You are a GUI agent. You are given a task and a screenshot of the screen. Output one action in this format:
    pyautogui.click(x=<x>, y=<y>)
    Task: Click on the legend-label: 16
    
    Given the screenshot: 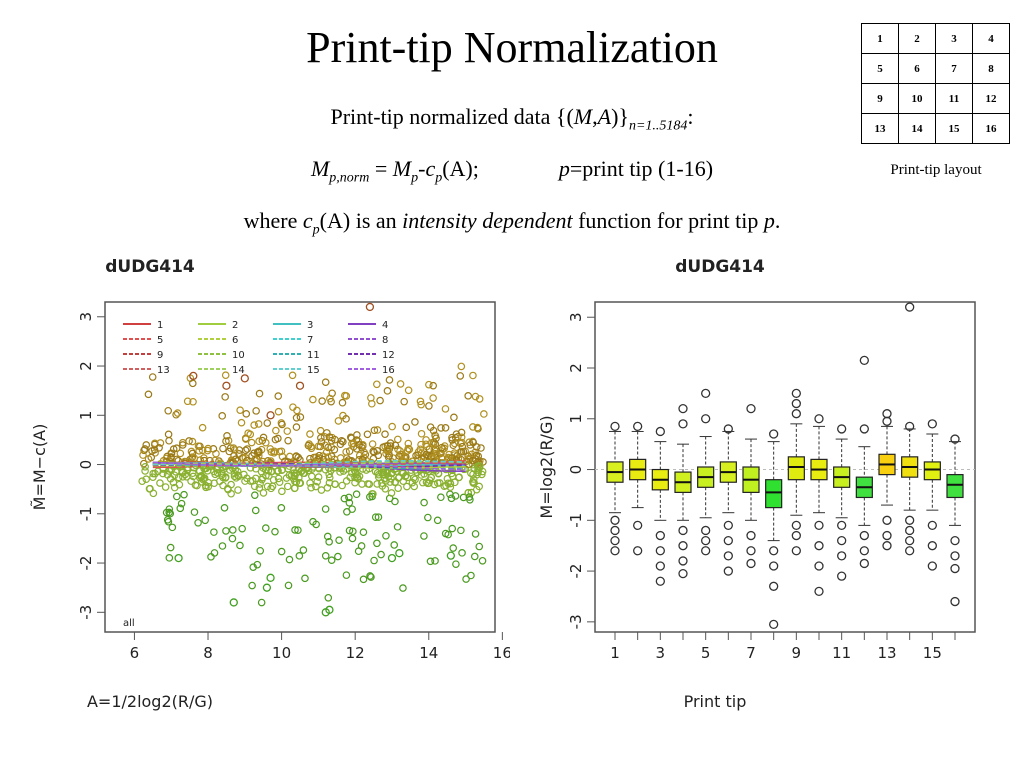 What is the action you would take?
    pyautogui.click(x=388, y=370)
    